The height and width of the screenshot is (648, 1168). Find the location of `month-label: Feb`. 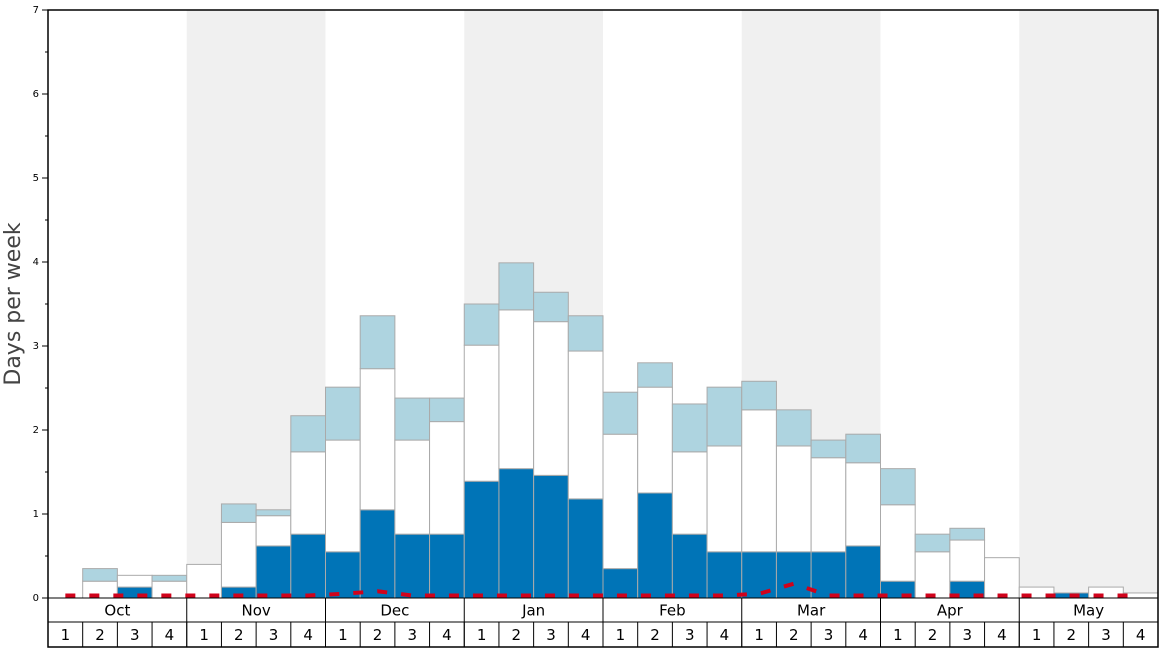

month-label: Feb is located at coordinates (672, 611).